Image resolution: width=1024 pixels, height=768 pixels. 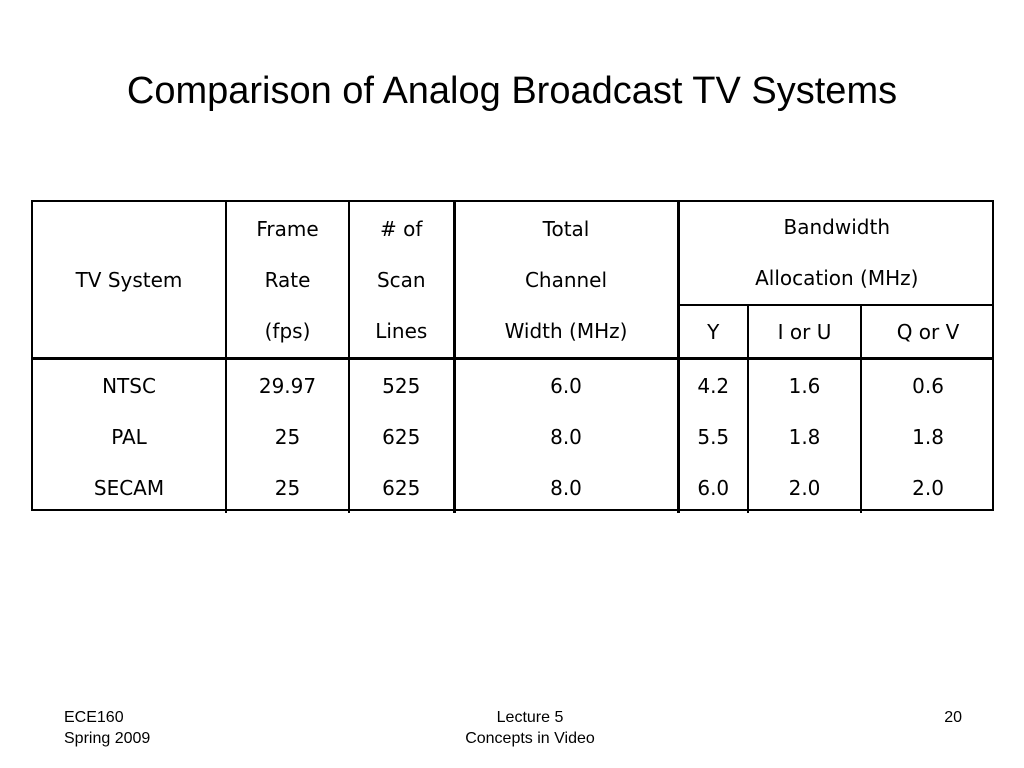 I want to click on header-scan-lines-line3: Lines, so click(x=401, y=330).